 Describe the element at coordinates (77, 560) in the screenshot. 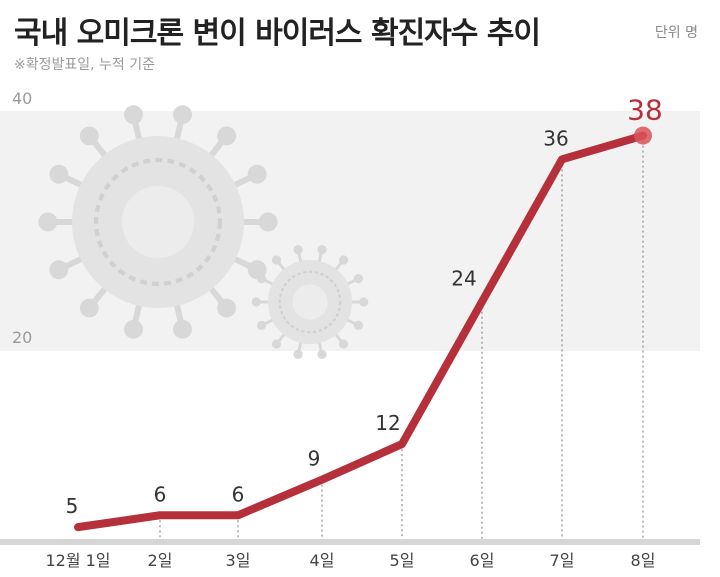

I see `x-tick-label: 12월 1일` at that location.